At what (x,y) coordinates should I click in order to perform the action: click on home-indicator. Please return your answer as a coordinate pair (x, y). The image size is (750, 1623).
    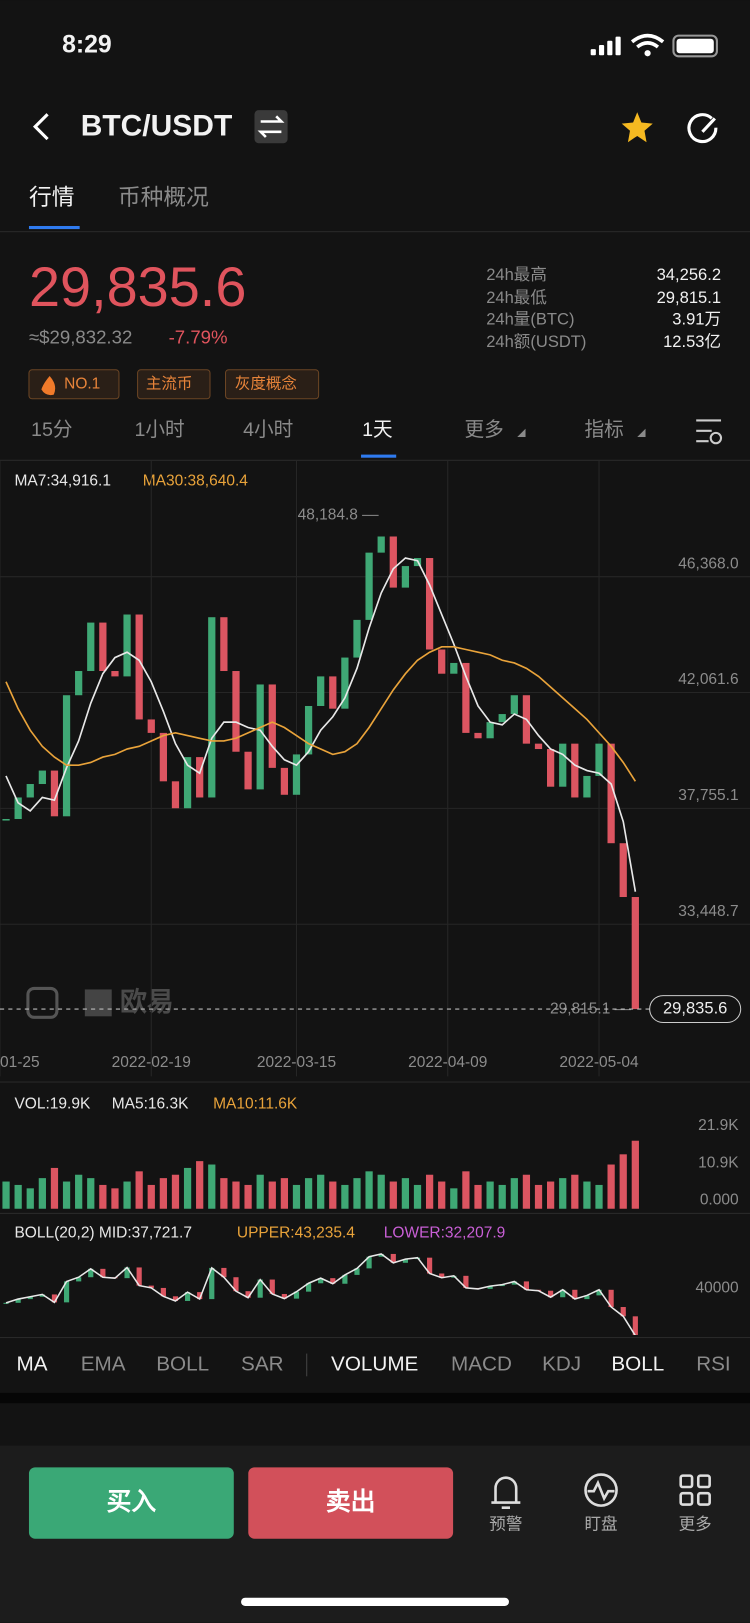
    Looking at the image, I should click on (375, 1601).